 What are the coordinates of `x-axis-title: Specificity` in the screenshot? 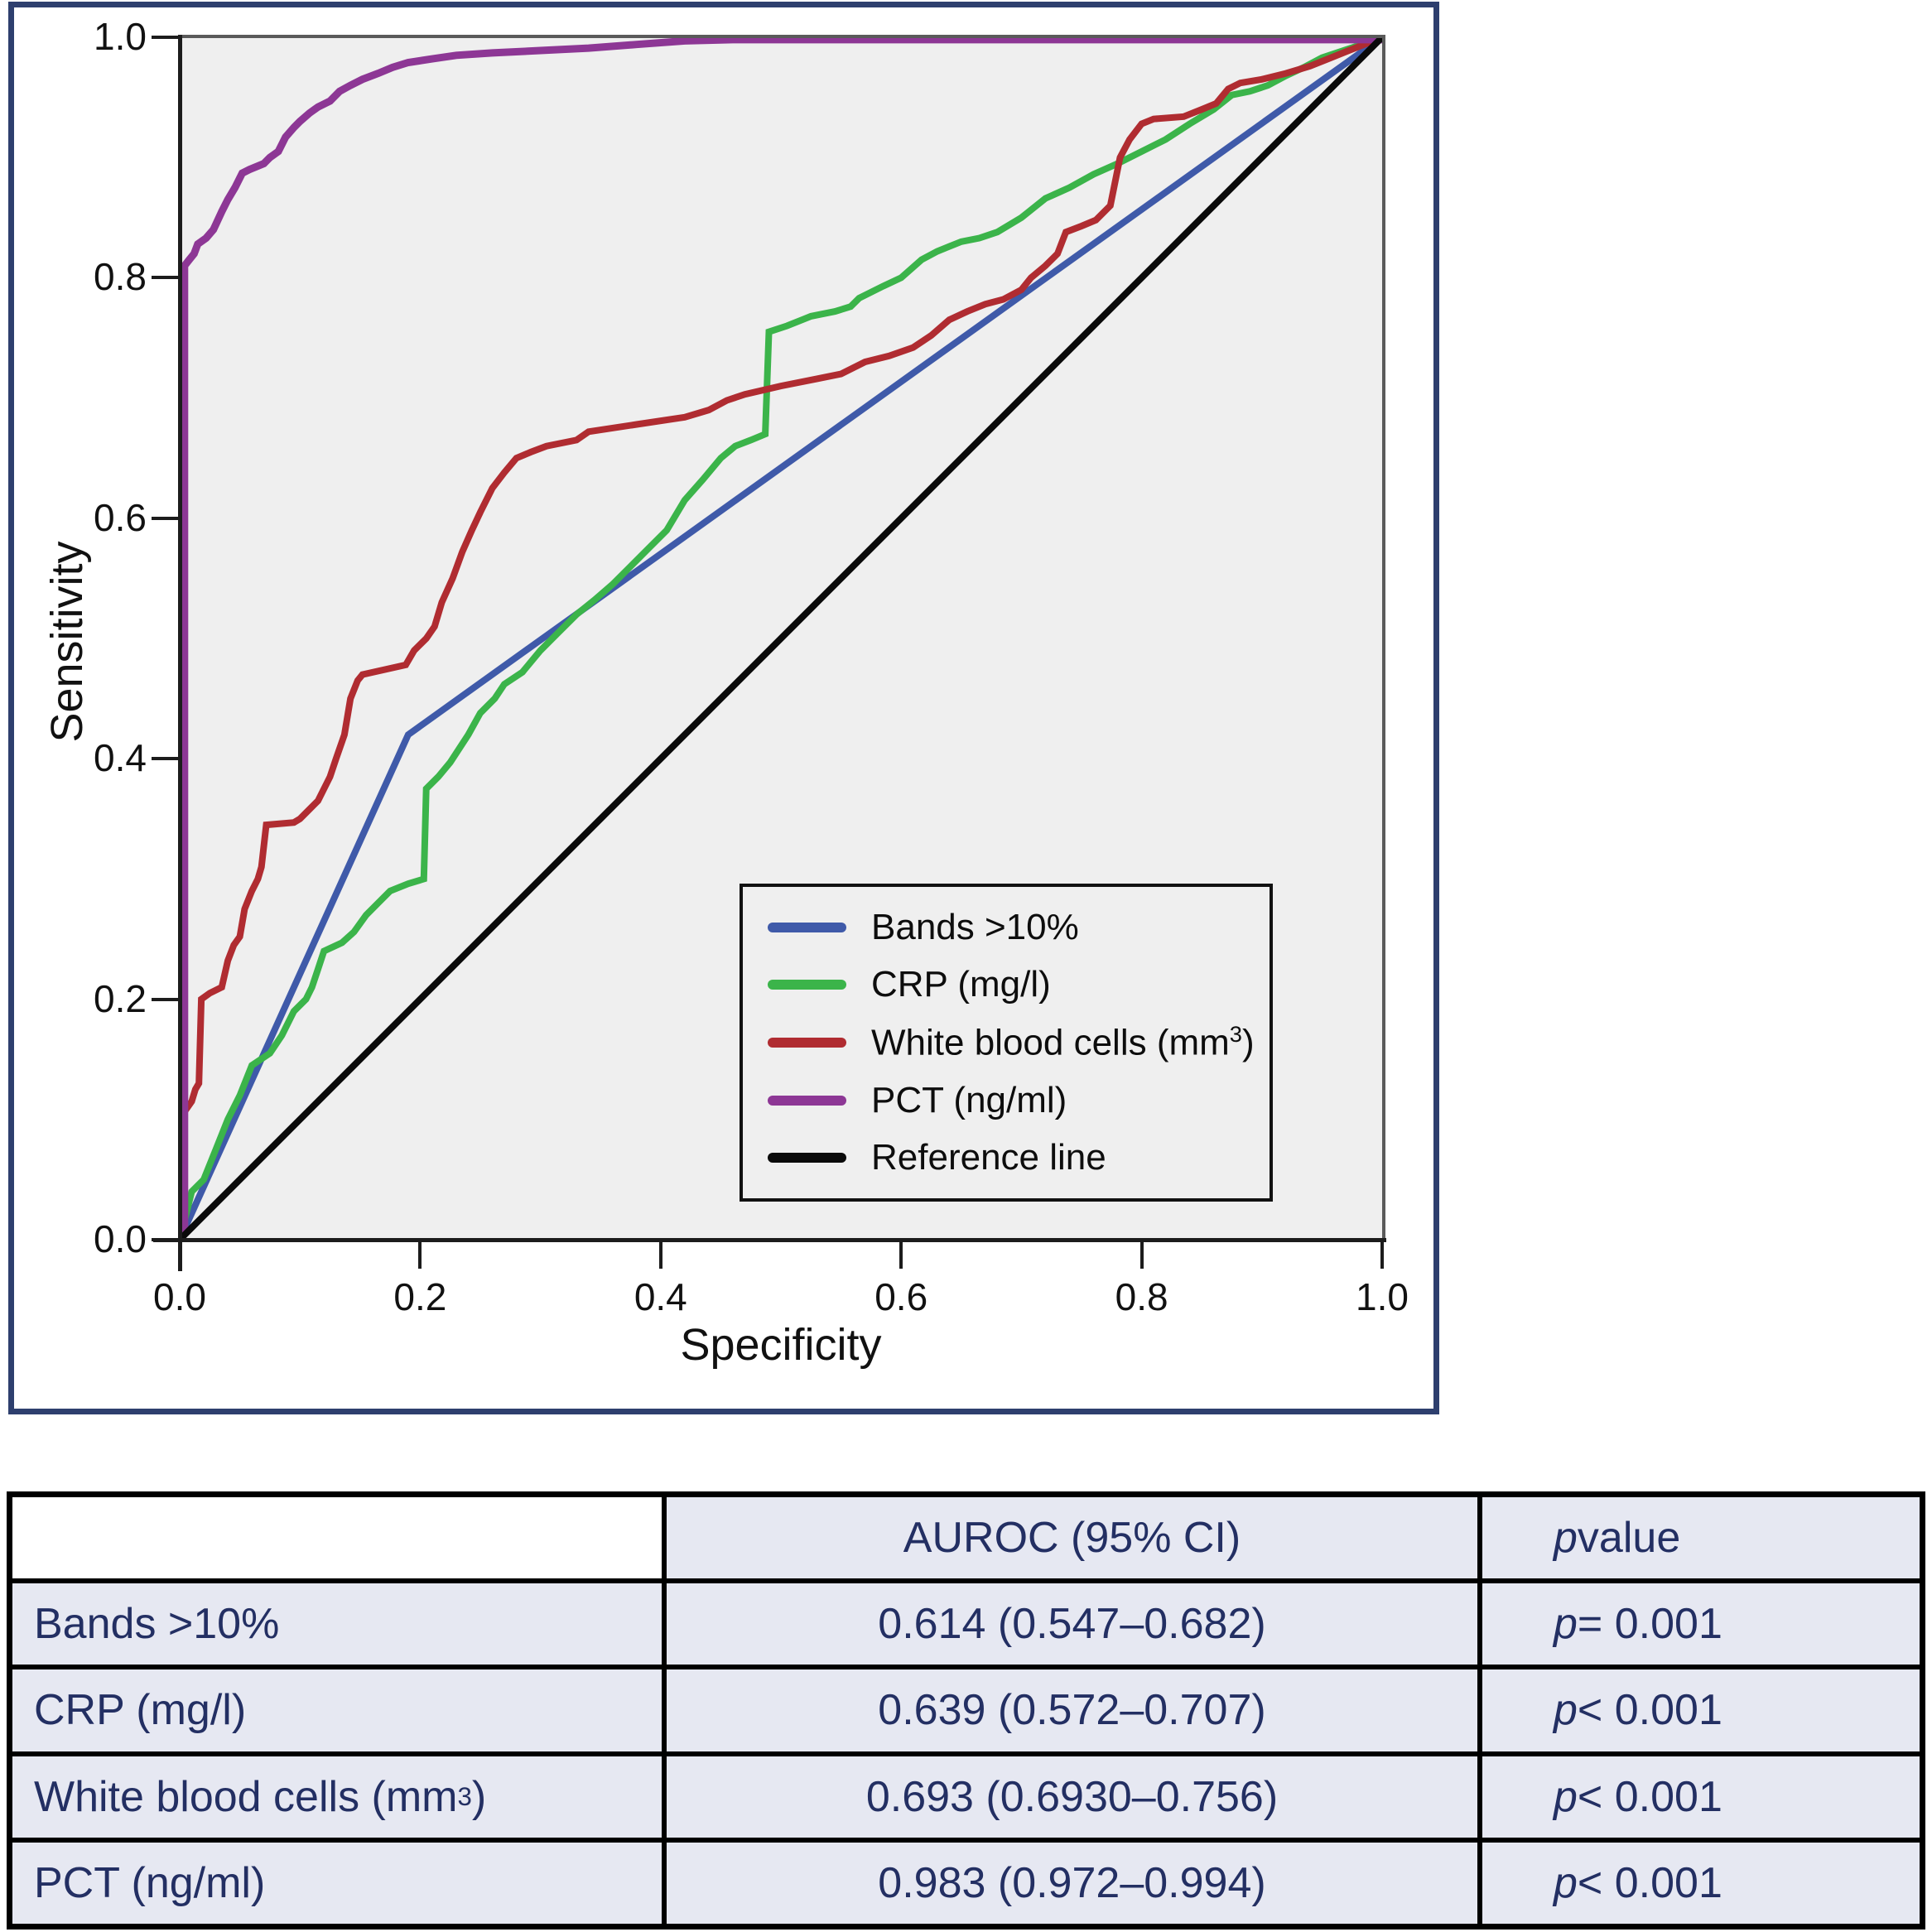 It's located at (781, 1345).